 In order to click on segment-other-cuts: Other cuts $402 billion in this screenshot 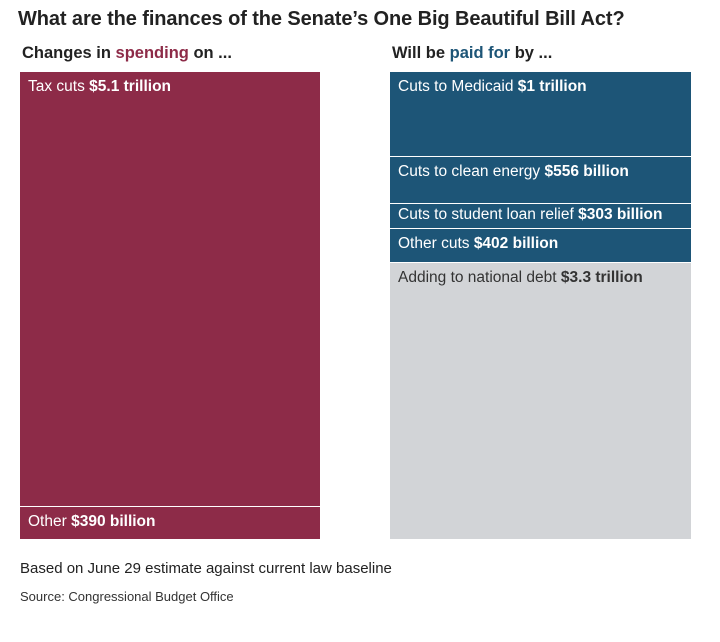, I will do `click(540, 245)`.